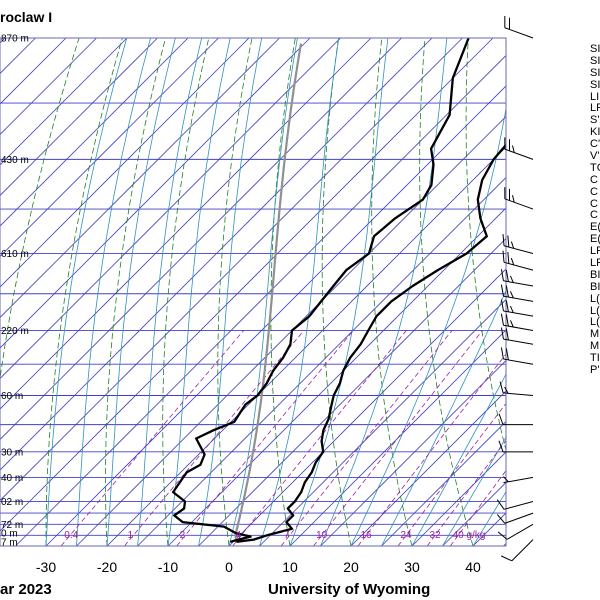 This screenshot has width=600, height=600. I want to click on stability-index-label: M, so click(595, 334).